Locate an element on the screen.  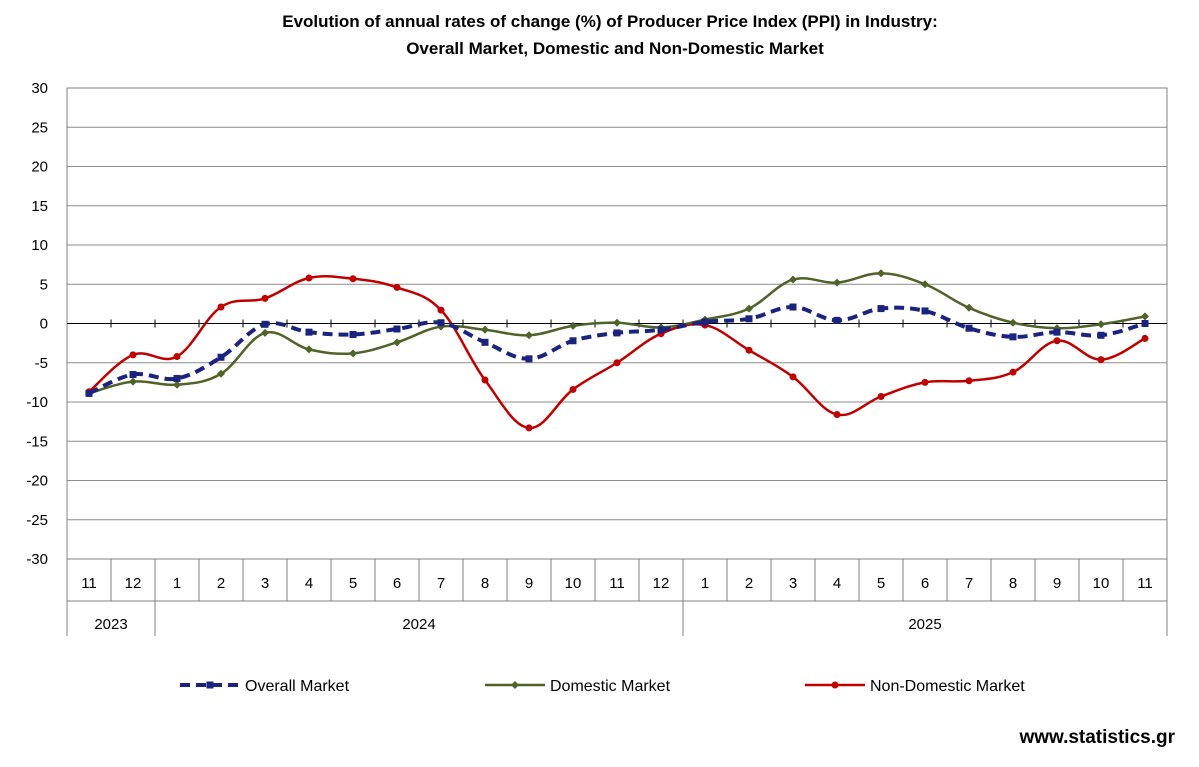
x-month-label: 4 is located at coordinates (837, 583).